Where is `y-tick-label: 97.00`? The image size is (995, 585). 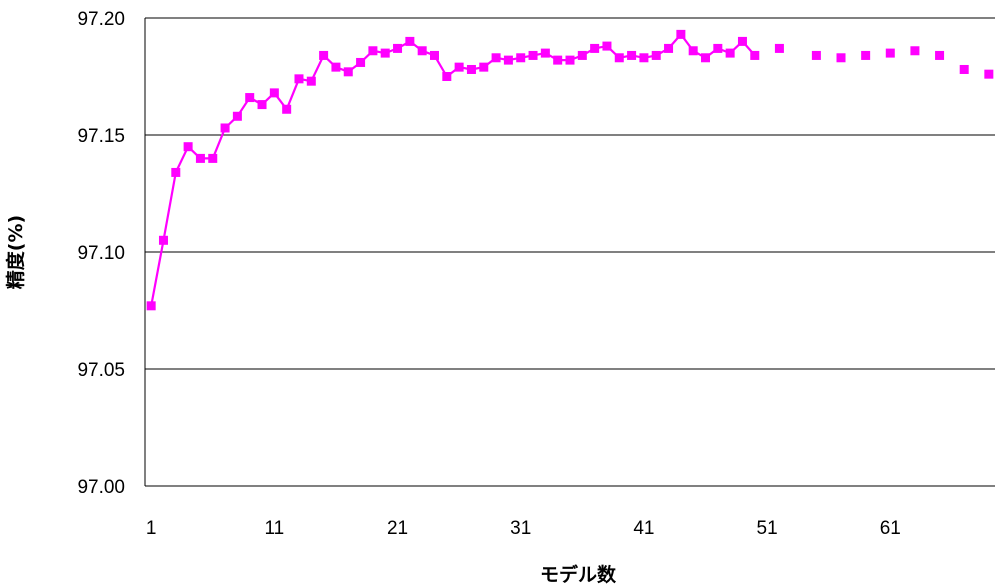 y-tick-label: 97.00 is located at coordinates (101, 487).